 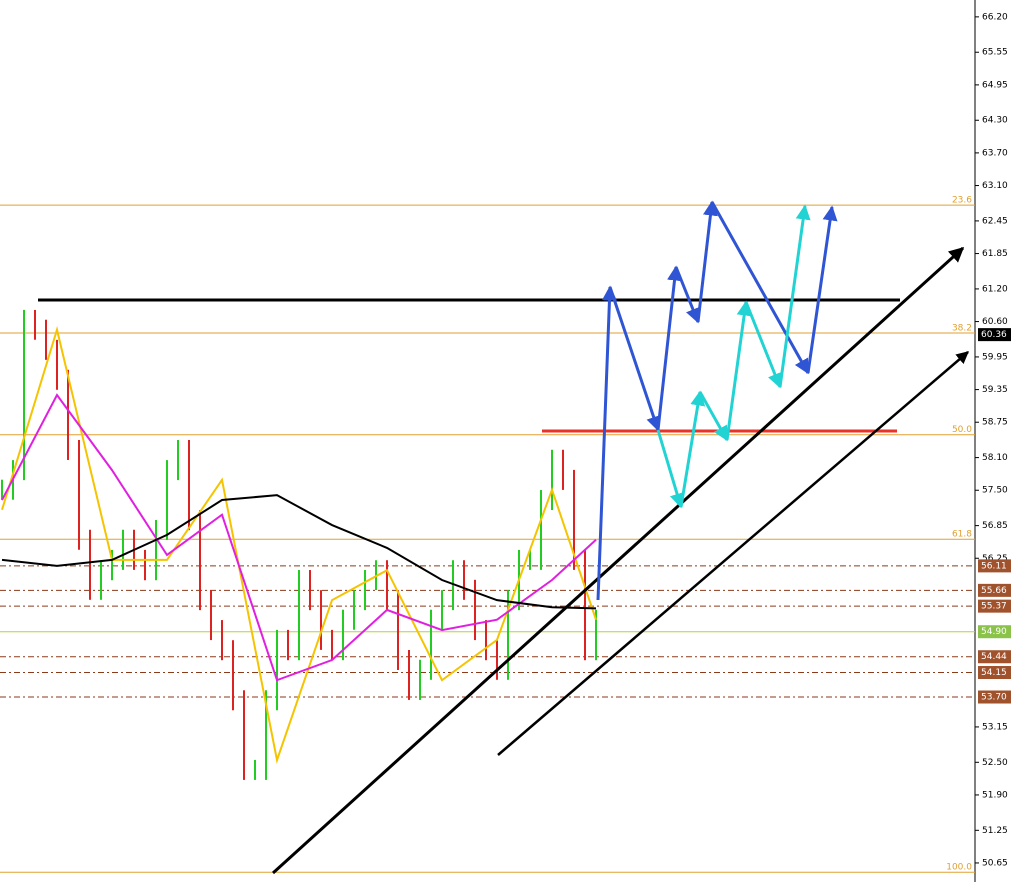 What do you see at coordinates (995, 221) in the screenshot?
I see `y-tick-label: 62.45` at bounding box center [995, 221].